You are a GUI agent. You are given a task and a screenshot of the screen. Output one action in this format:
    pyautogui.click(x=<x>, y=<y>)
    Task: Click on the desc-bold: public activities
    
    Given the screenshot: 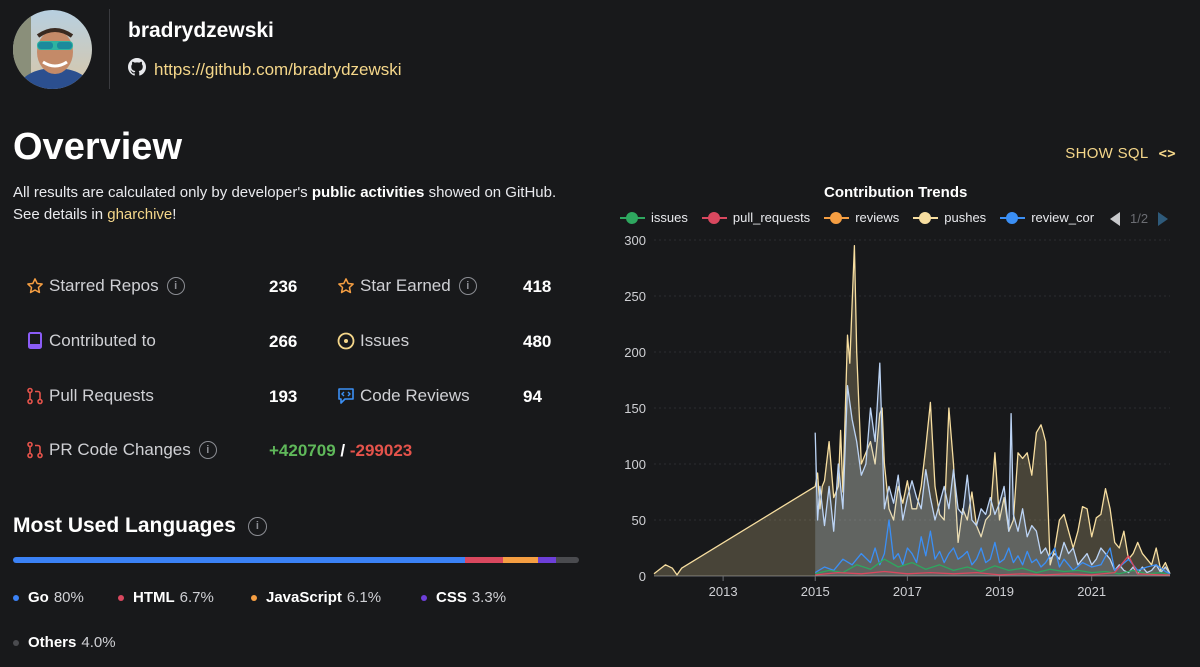 What is the action you would take?
    pyautogui.click(x=368, y=192)
    